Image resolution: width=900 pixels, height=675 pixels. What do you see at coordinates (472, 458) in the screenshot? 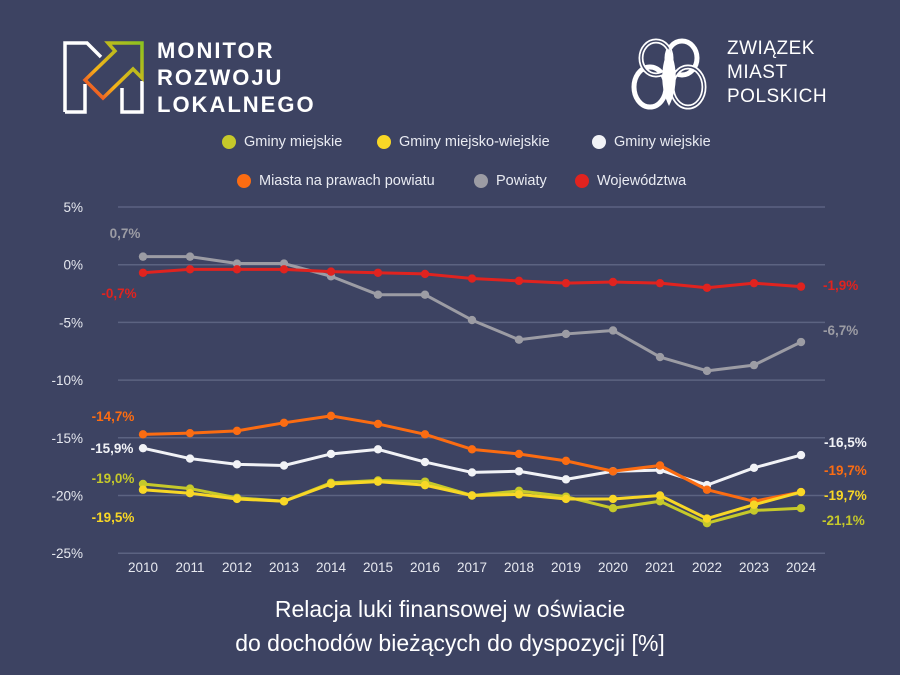
I see `miasta-na-prawach-powiatu-line` at bounding box center [472, 458].